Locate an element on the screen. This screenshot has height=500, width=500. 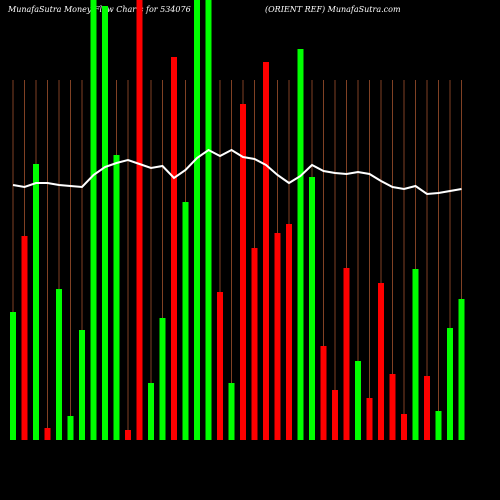
flow-line is located at coordinates (237, 172).